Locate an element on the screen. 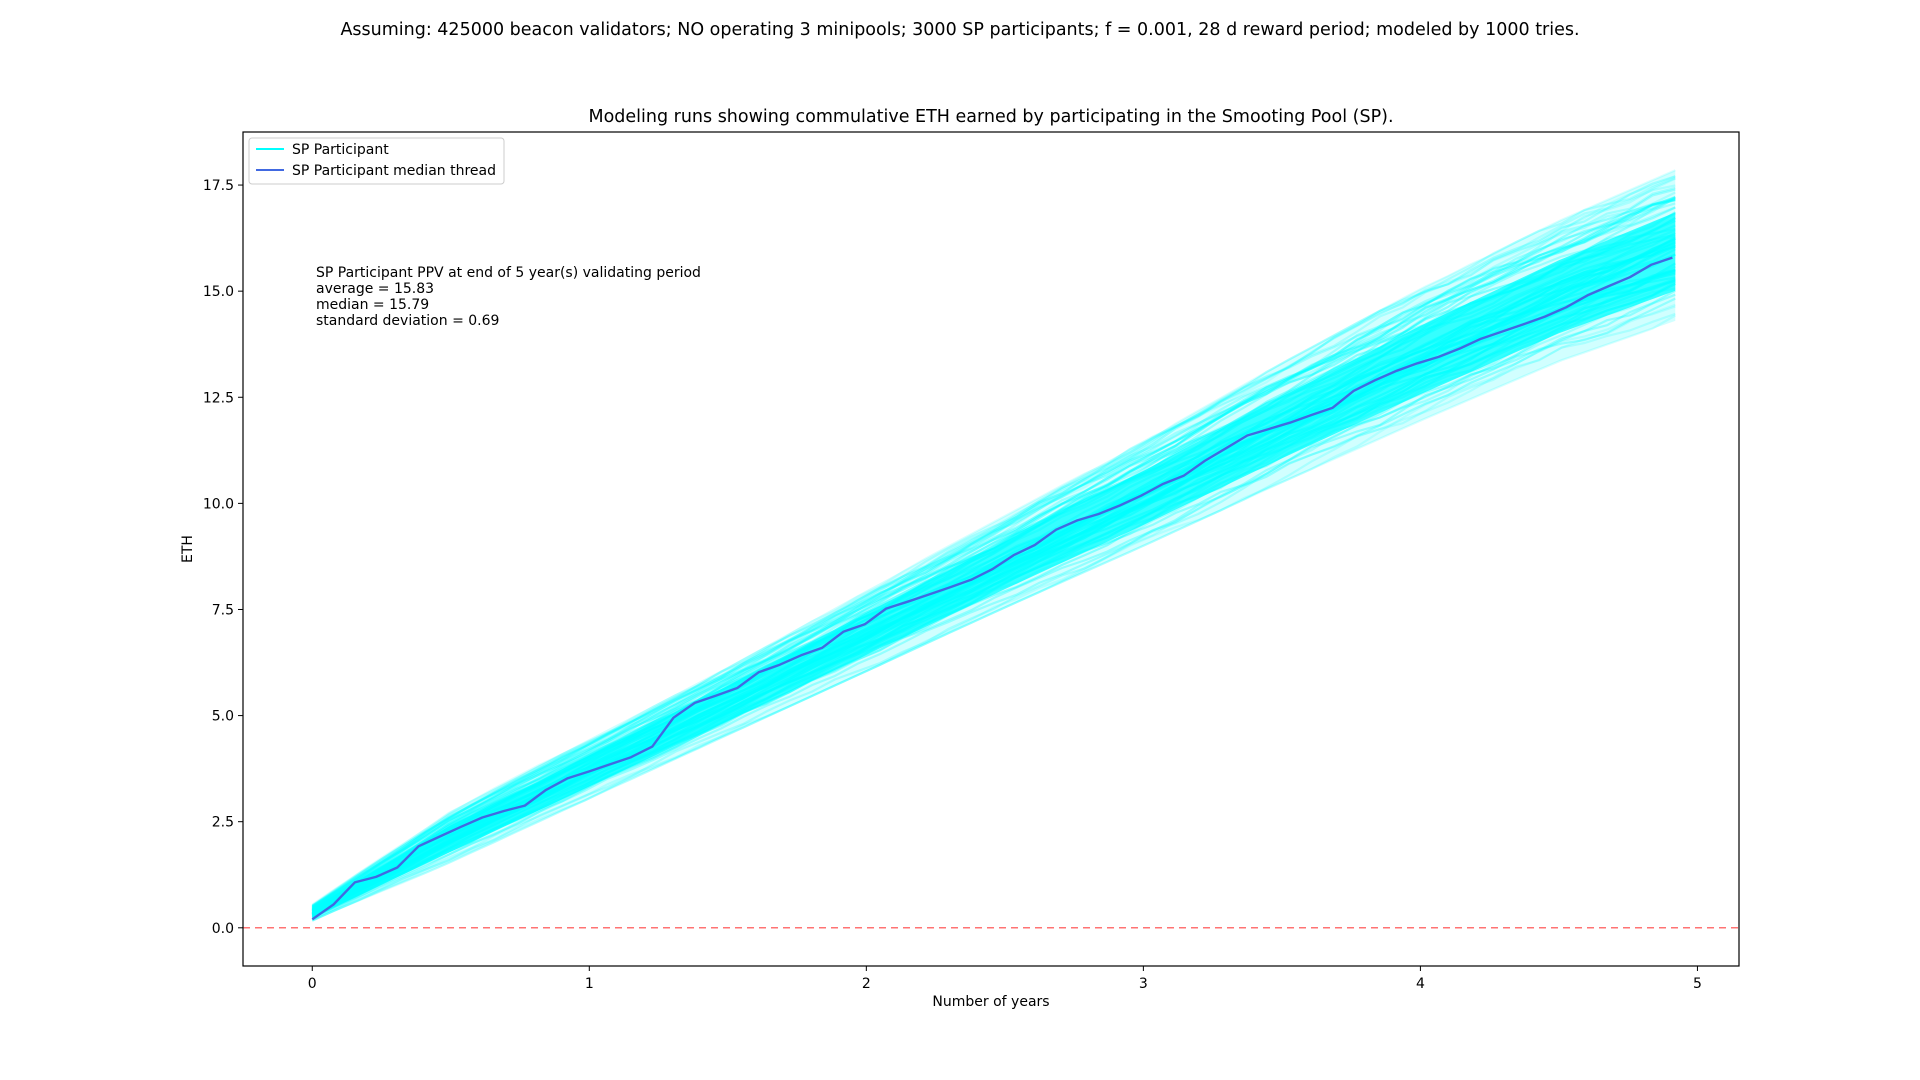 The width and height of the screenshot is (1920, 1080). y-tick-label: 17.5 is located at coordinates (218, 186).